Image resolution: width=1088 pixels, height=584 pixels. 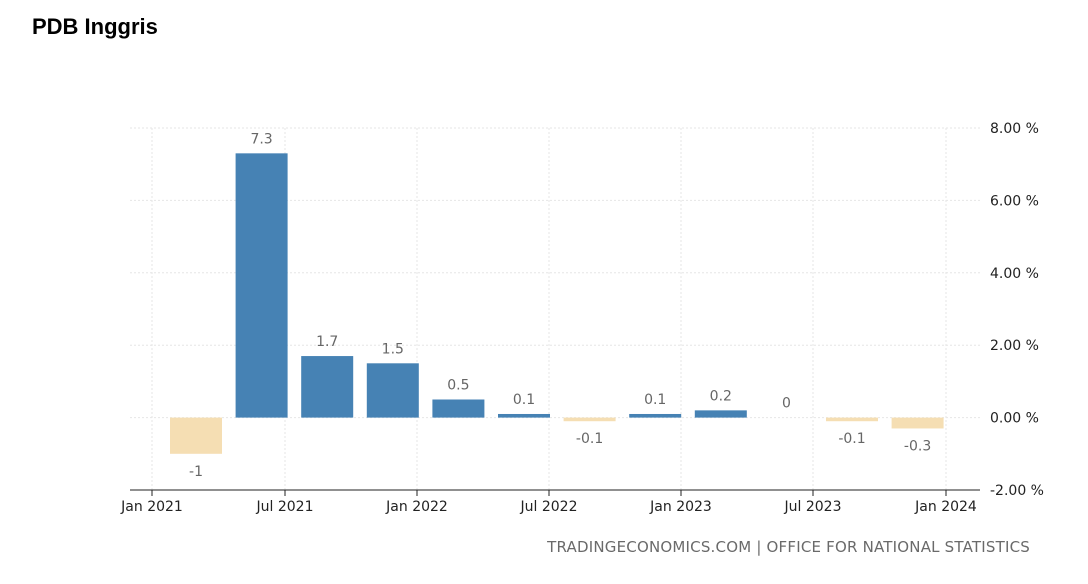 What do you see at coordinates (458, 386) in the screenshot?
I see `data-label: 0.5` at bounding box center [458, 386].